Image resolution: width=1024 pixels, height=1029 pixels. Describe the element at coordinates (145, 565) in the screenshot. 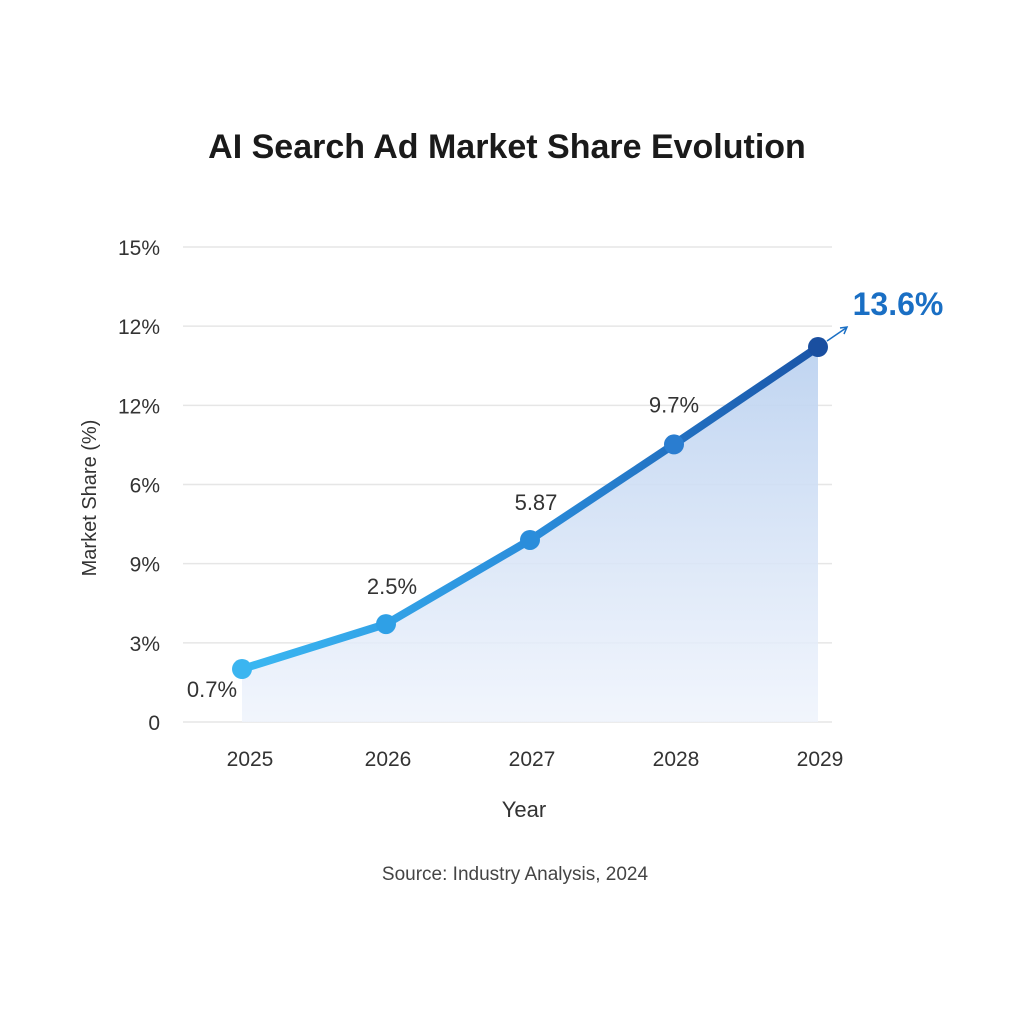

I see `y-tick-label: 9%` at that location.